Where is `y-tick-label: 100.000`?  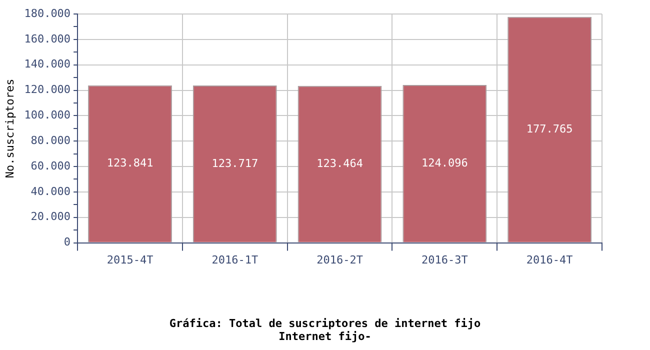 y-tick-label: 100.000 is located at coordinates (47, 115).